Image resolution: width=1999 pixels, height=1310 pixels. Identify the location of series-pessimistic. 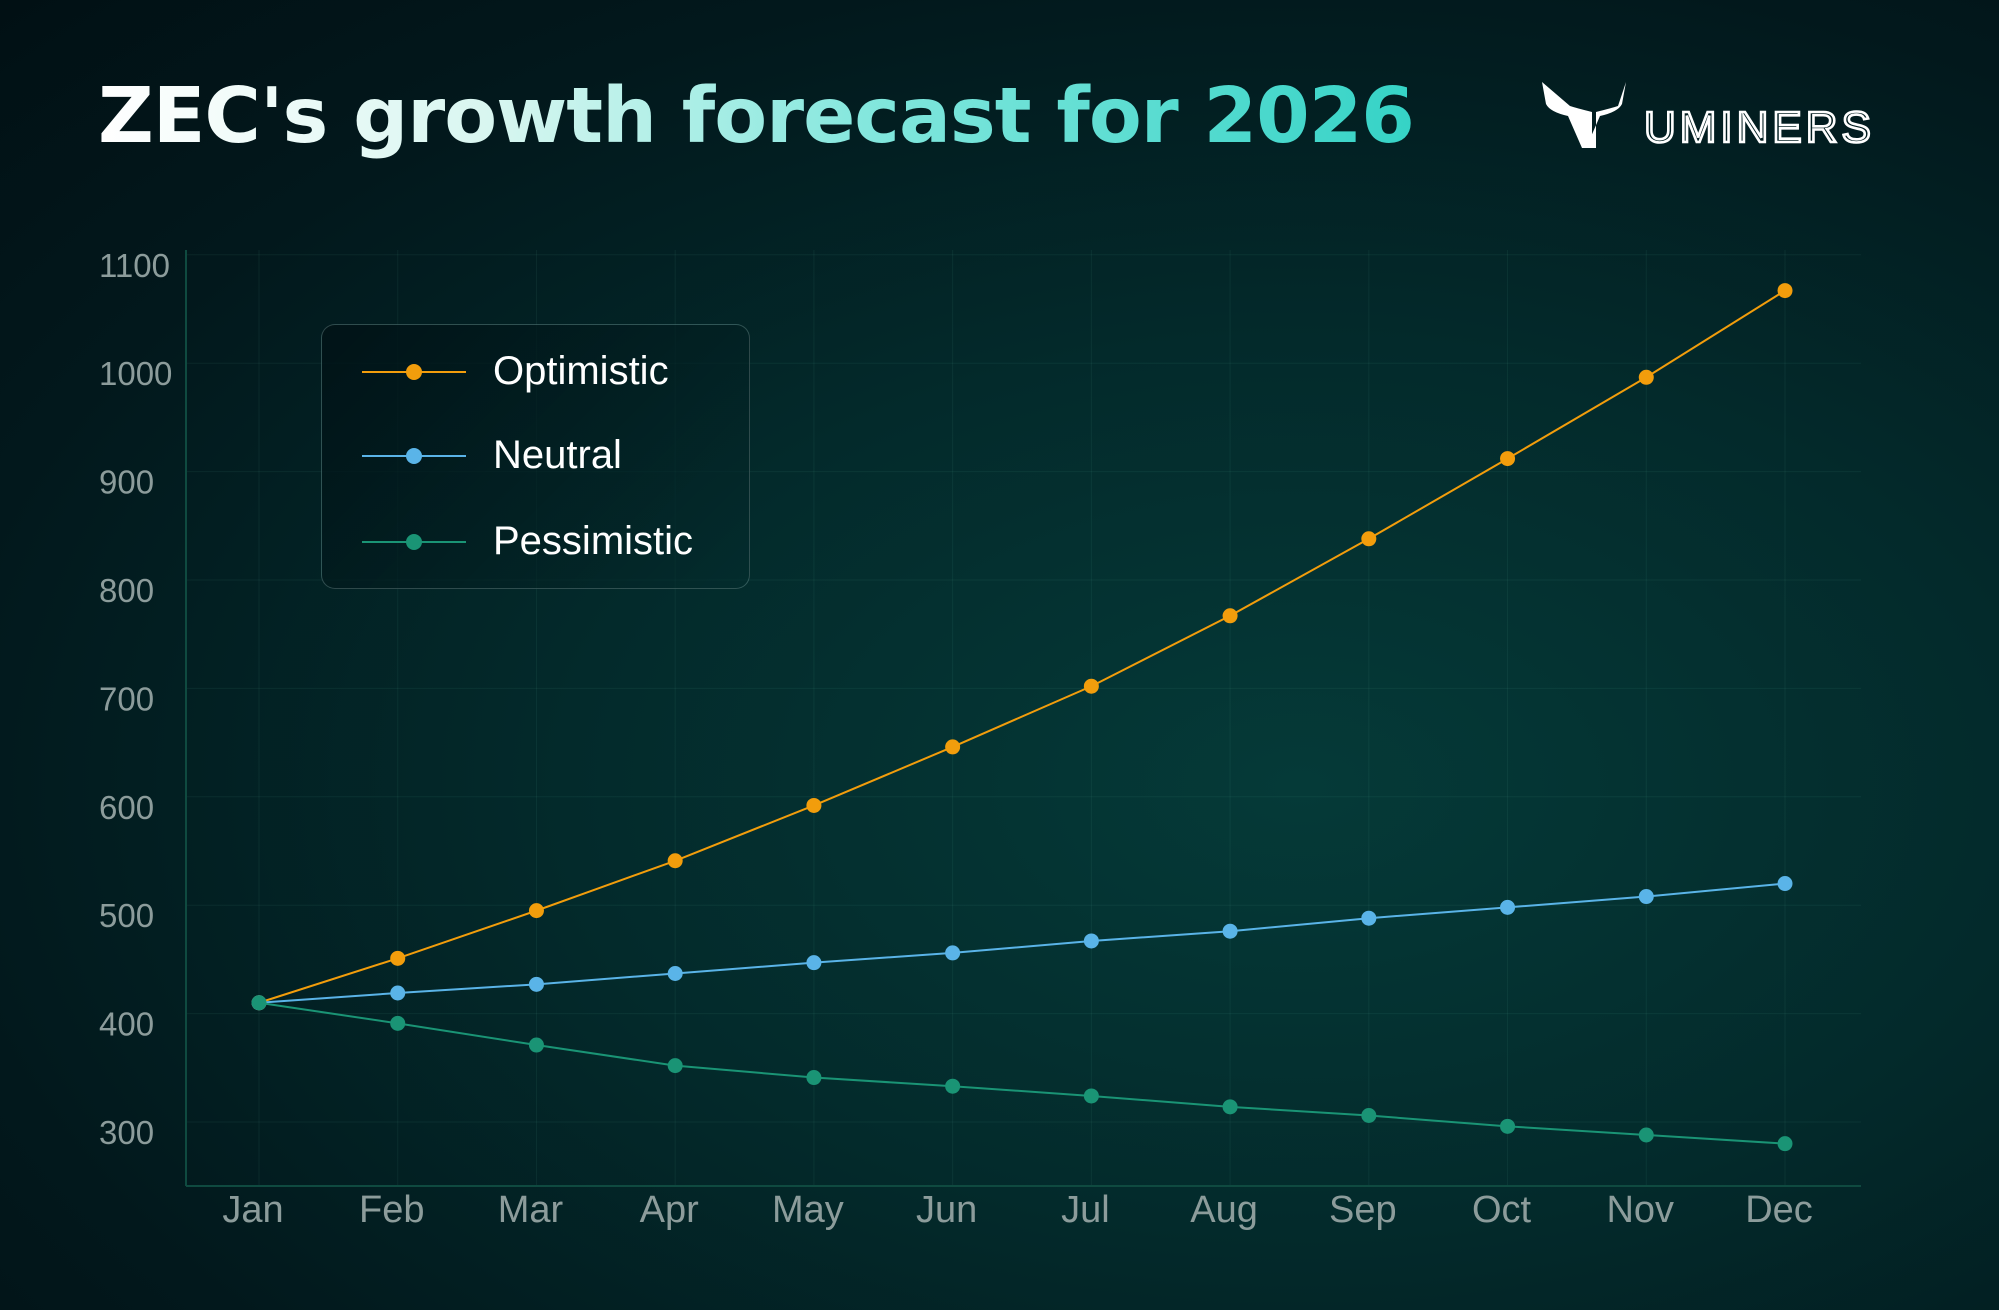
(1022, 1073).